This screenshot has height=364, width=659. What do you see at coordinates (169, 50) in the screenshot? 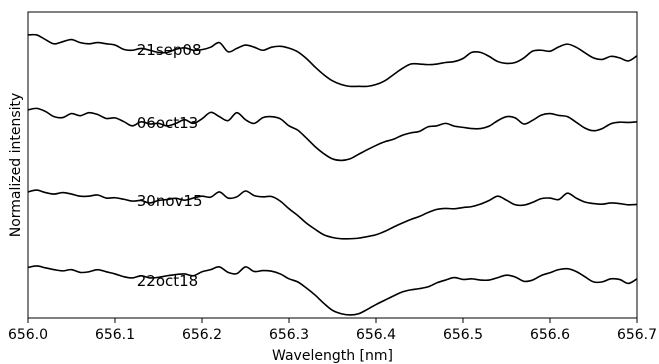
I see `series-label-21sep08: 21sep08` at bounding box center [169, 50].